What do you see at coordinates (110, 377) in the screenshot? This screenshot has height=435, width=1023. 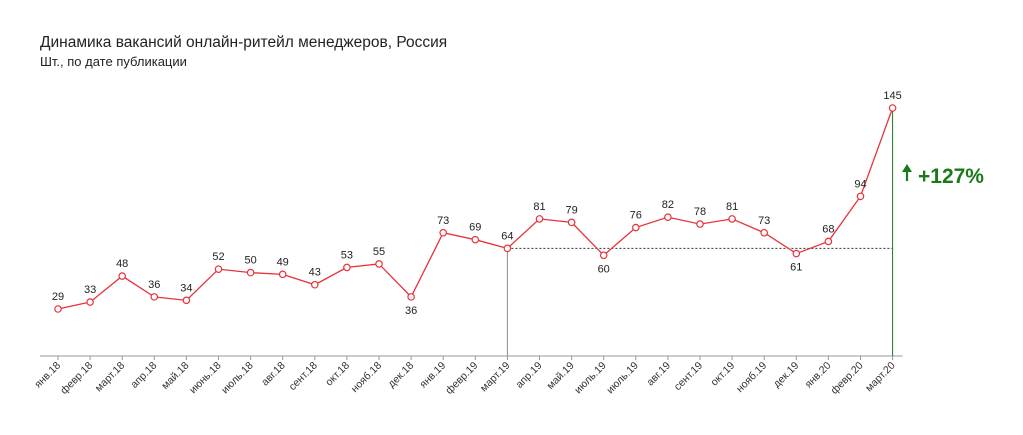 I see `x-tick-label: март.18` at bounding box center [110, 377].